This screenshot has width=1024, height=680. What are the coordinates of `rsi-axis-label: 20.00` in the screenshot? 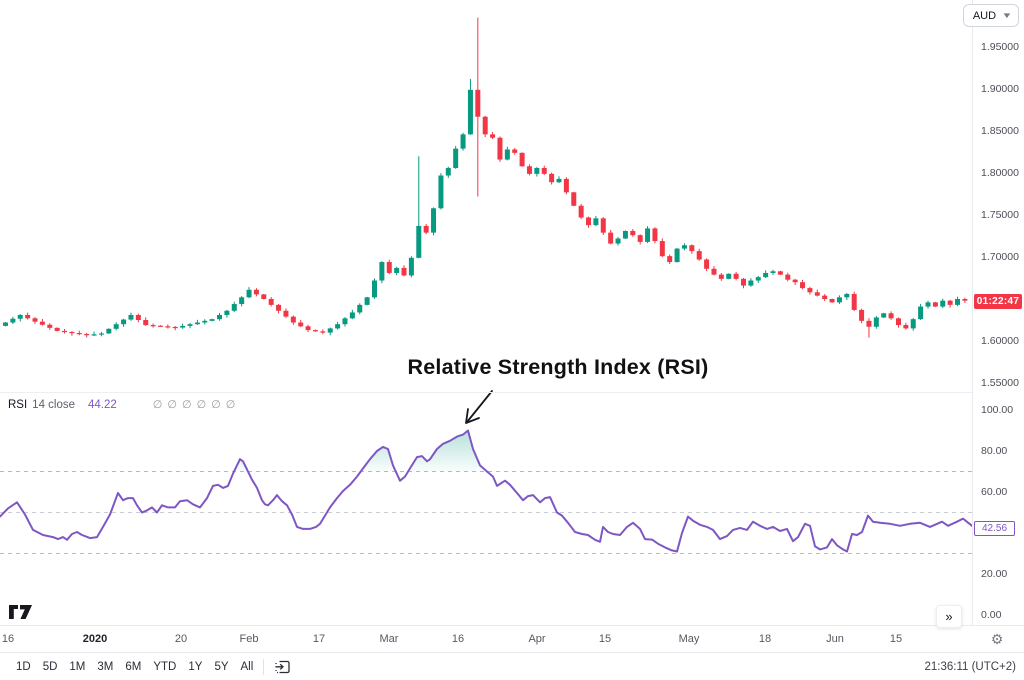 It's located at (994, 574).